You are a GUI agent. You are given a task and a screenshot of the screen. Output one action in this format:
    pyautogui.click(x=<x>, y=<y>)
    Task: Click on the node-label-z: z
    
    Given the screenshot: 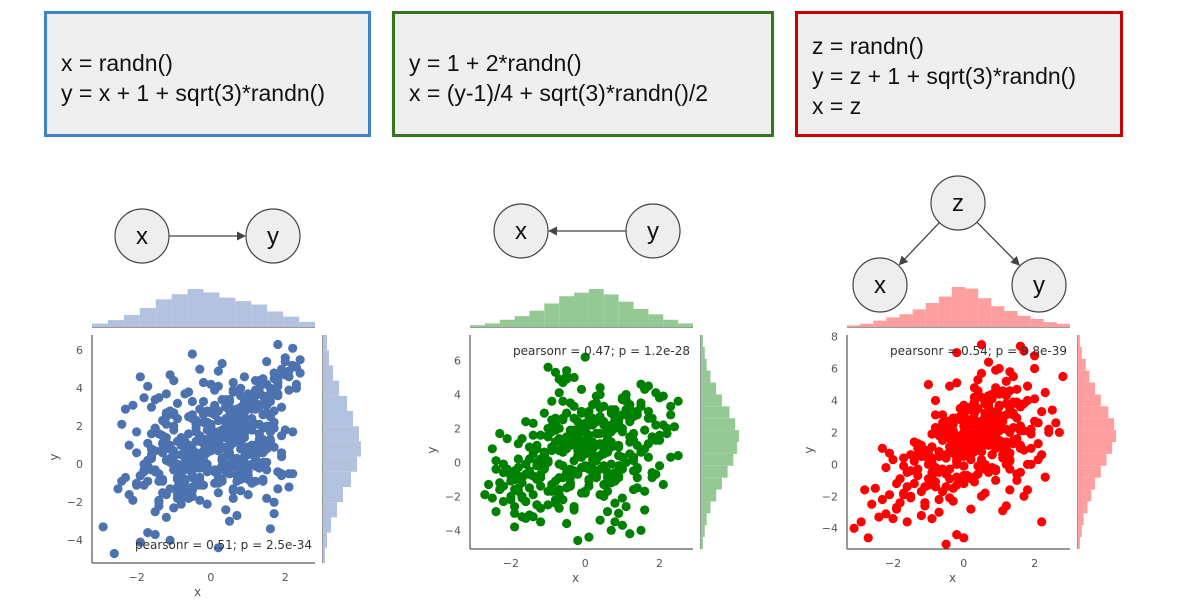 What is the action you would take?
    pyautogui.click(x=958, y=203)
    